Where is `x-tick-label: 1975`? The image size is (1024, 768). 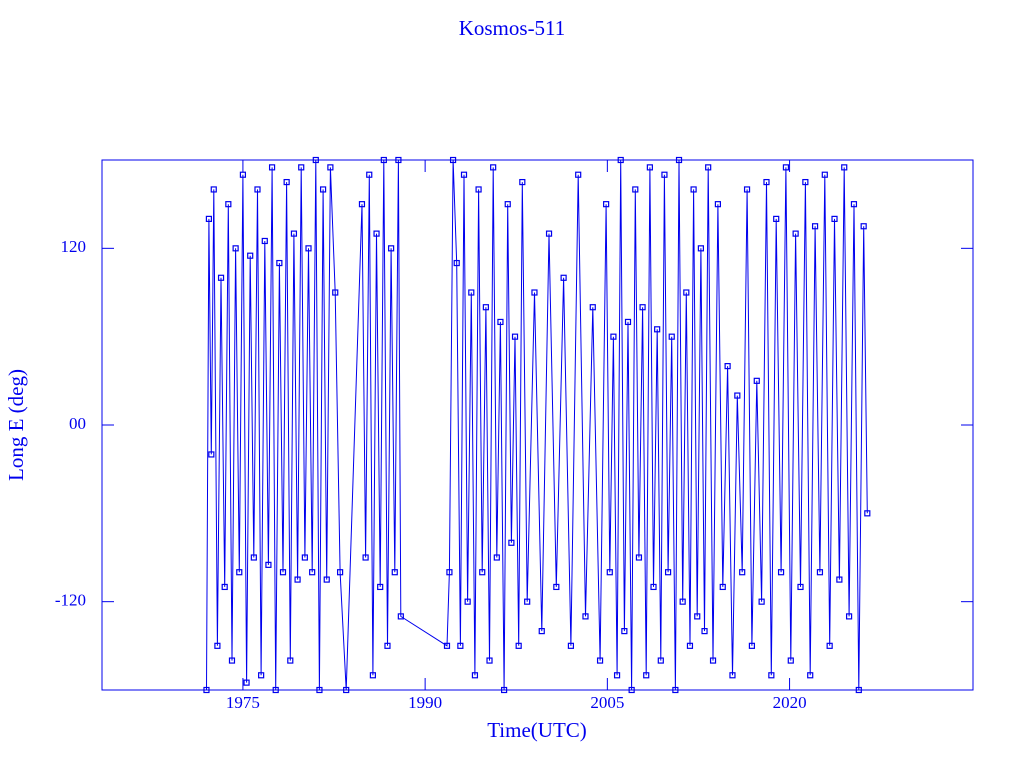 x-tick-label: 1975 is located at coordinates (243, 702).